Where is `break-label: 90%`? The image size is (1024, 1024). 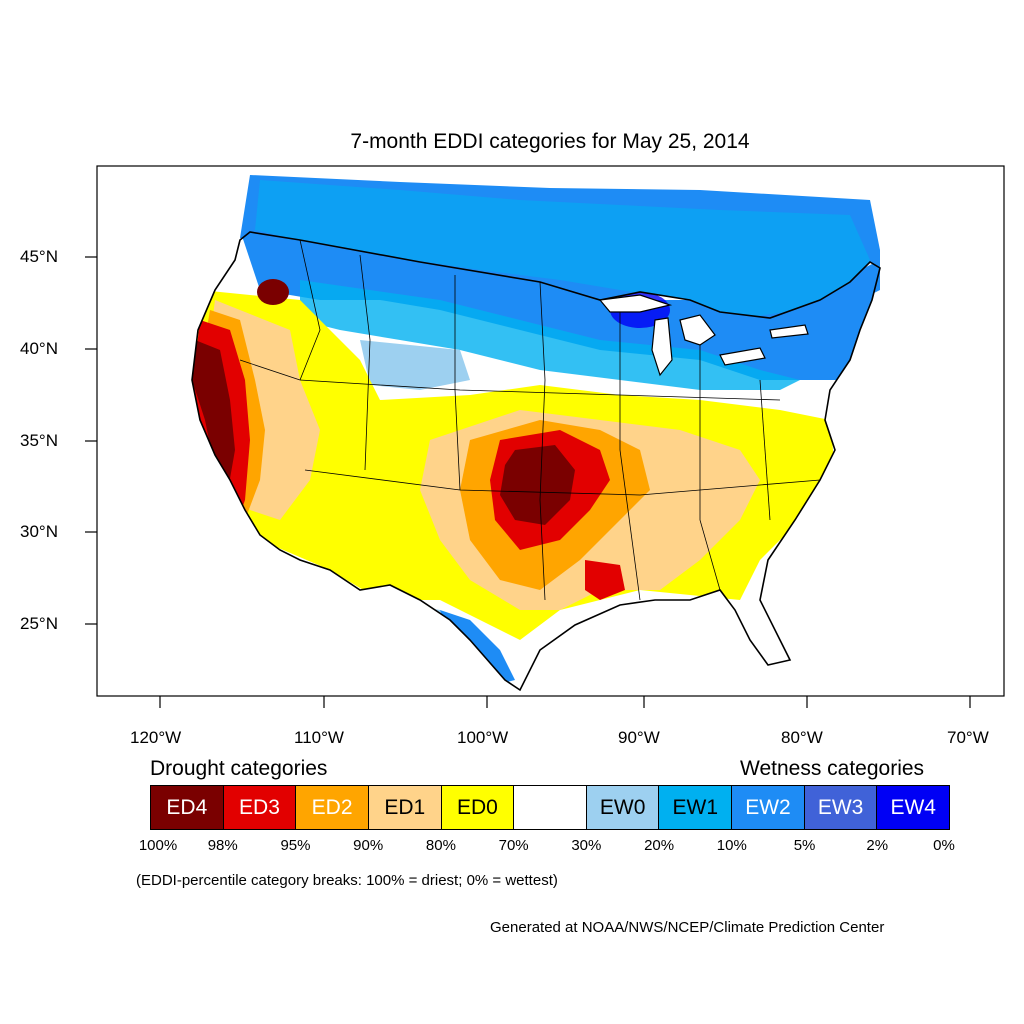
break-label: 90% is located at coordinates (368, 845).